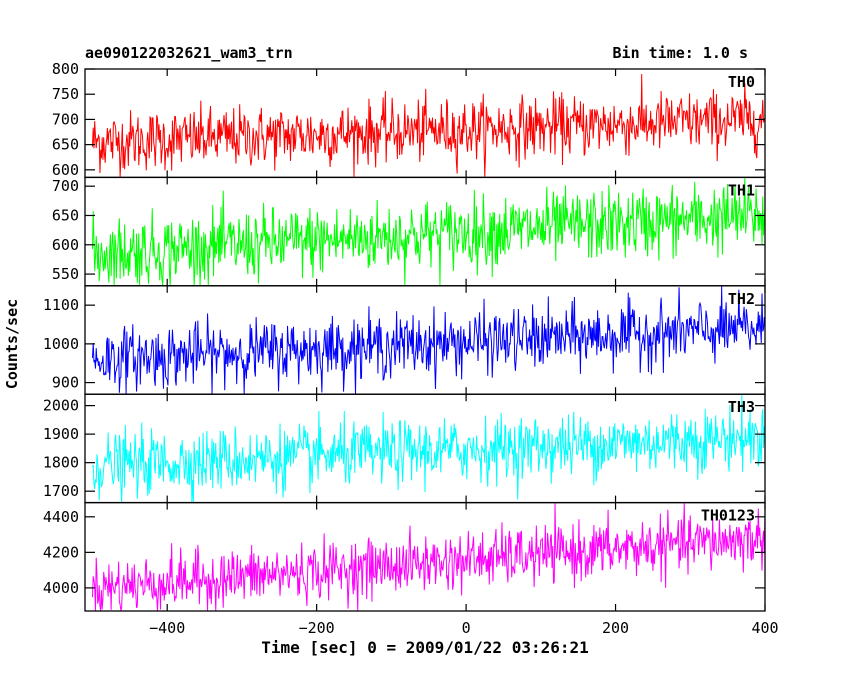  What do you see at coordinates (428, 556) in the screenshot?
I see `series-line-th0123` at bounding box center [428, 556].